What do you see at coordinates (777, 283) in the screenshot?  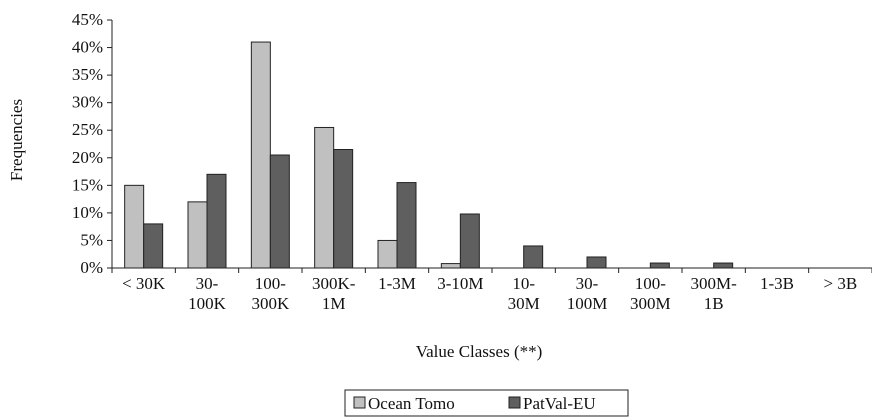 I see `x-tick-label: 1-3B` at bounding box center [777, 283].